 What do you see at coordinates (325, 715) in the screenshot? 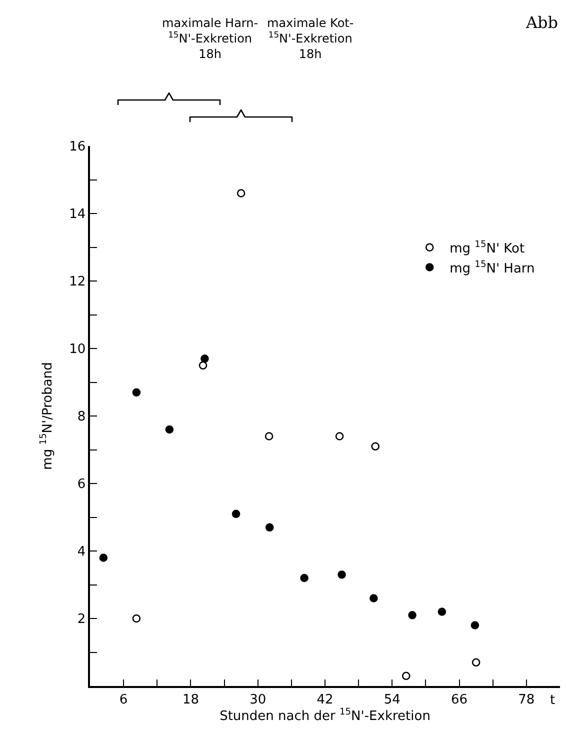
I see `x-axis-title: Stunden nach der $^{15}$N'-Exkretion` at bounding box center [325, 715].